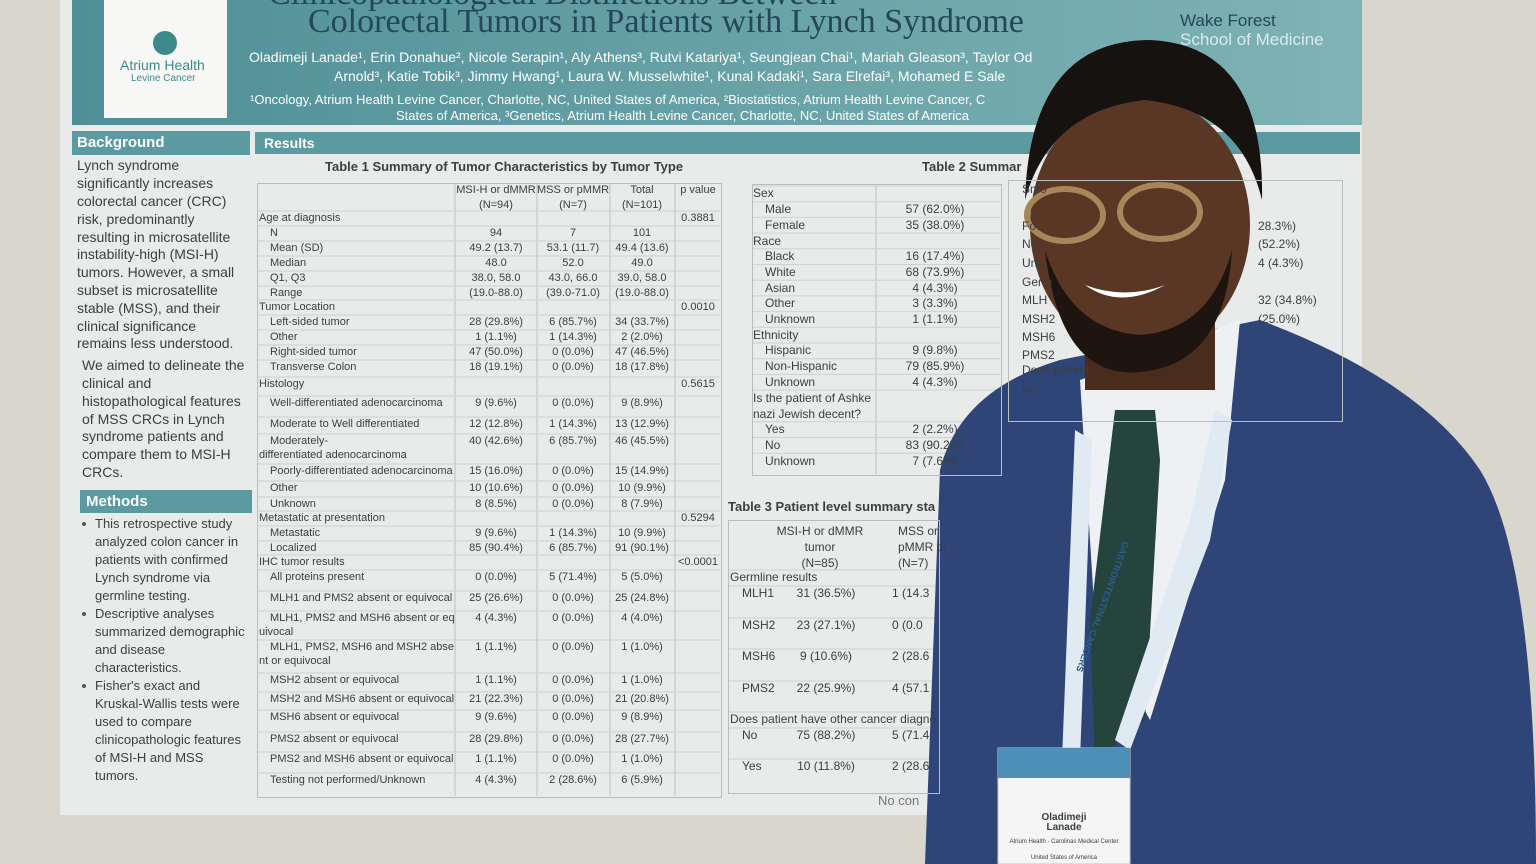 The width and height of the screenshot is (1536, 864). Describe the element at coordinates (642, 402) in the screenshot. I see `cell: 9 (8.9%)` at that location.